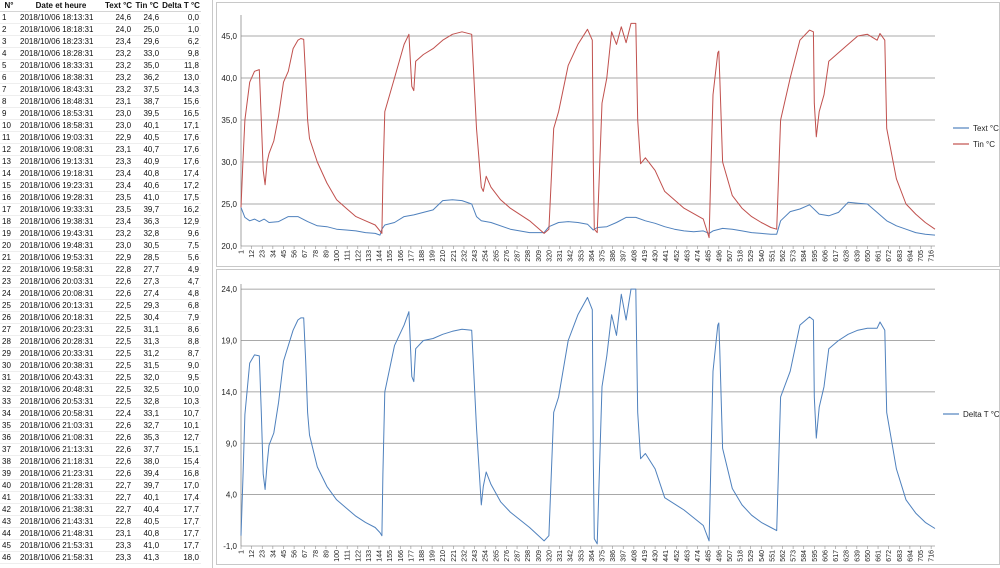 Image resolution: width=1000 pixels, height=568 pixels. Describe the element at coordinates (181, 485) in the screenshot. I see `cell-delta: 17,0` at that location.